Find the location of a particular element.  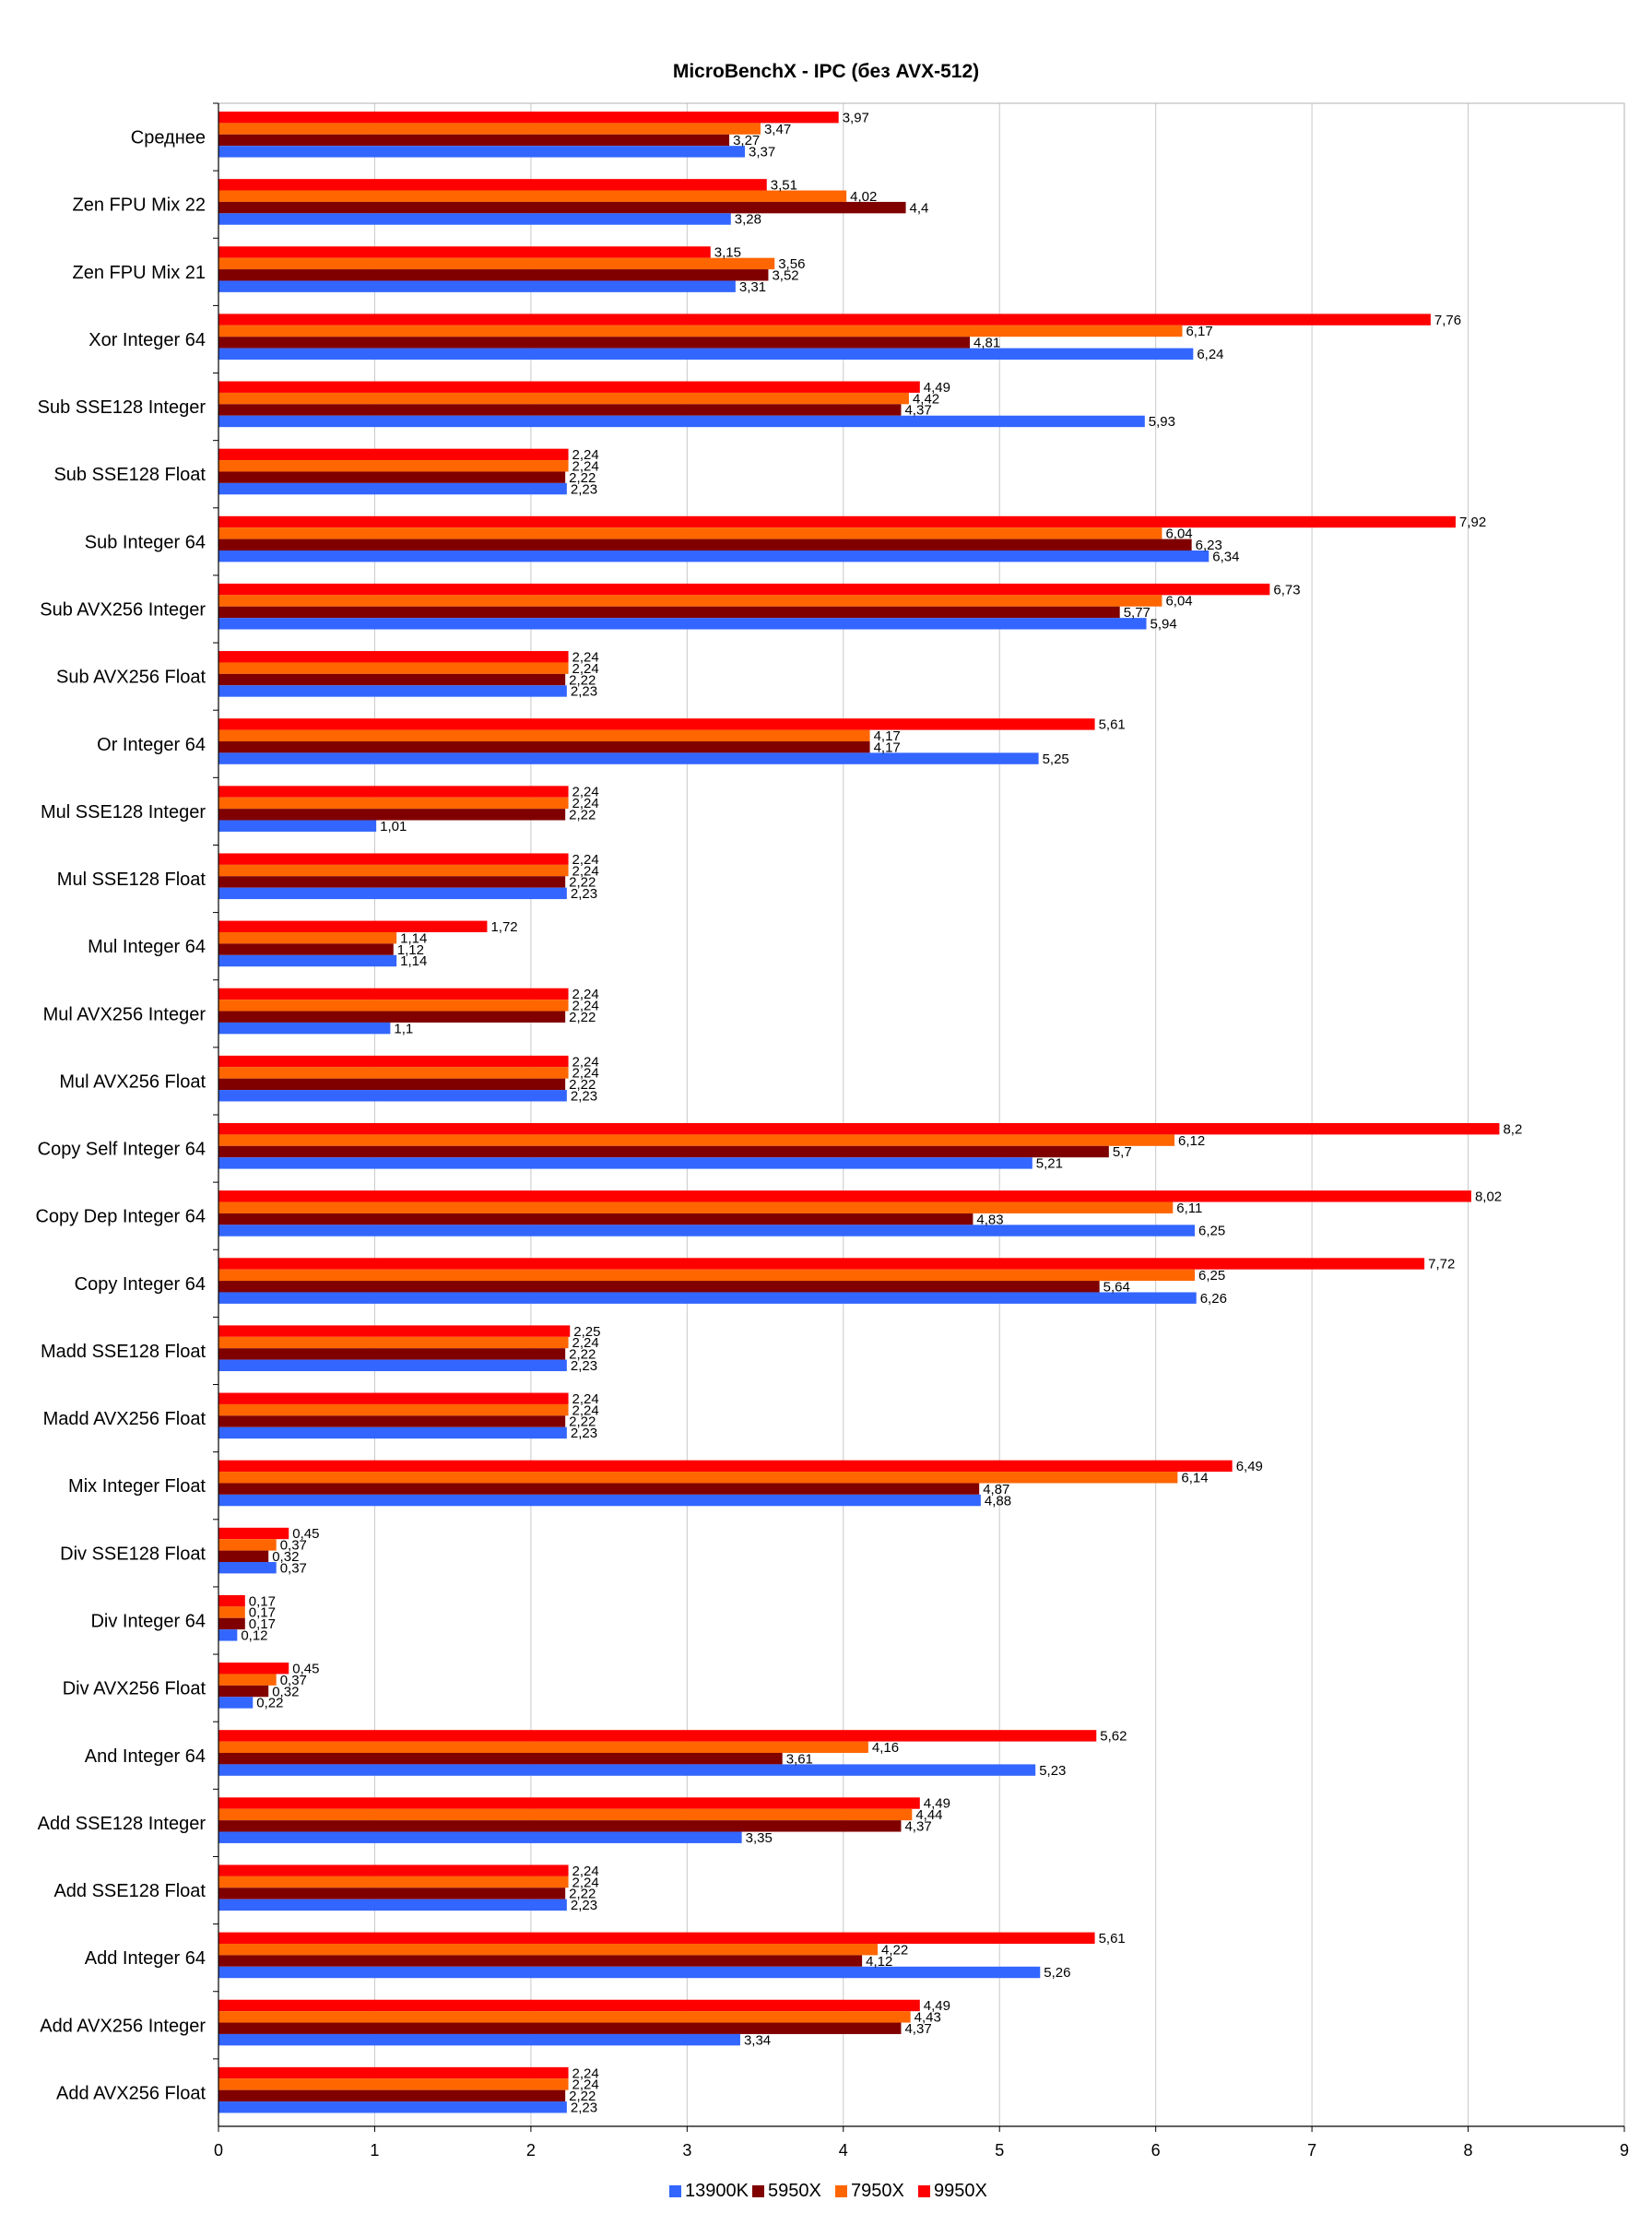

category-label: Среднее is located at coordinates (168, 138).